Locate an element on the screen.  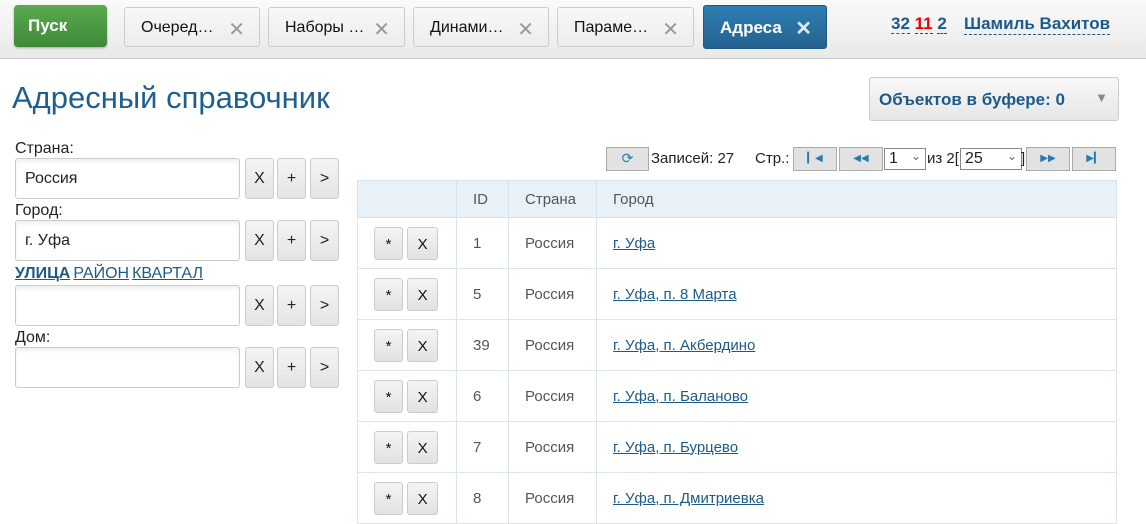
row-city: г. Уфа, п. Бурцево is located at coordinates (856, 447).